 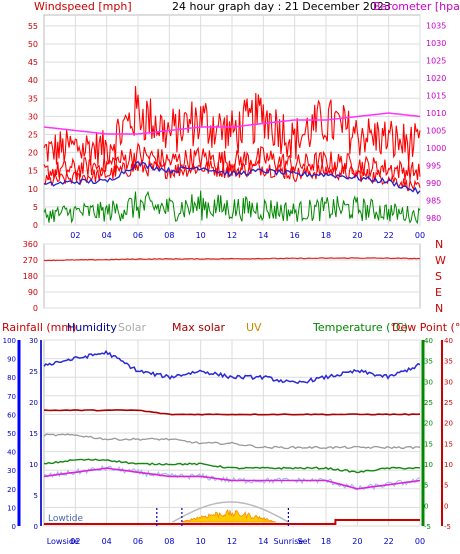 I want to click on wind-mean-series-line, so click(x=232, y=161).